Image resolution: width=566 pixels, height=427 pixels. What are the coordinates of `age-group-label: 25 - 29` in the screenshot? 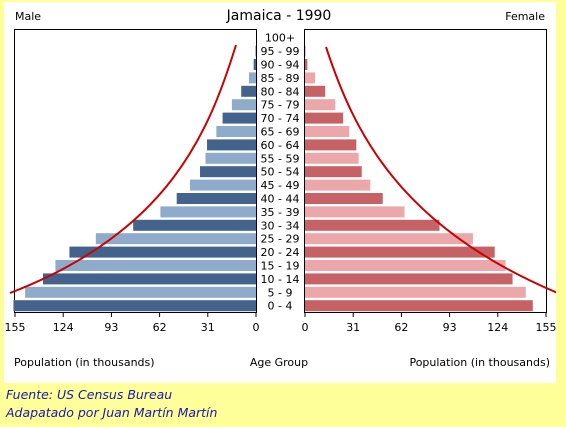 It's located at (280, 239).